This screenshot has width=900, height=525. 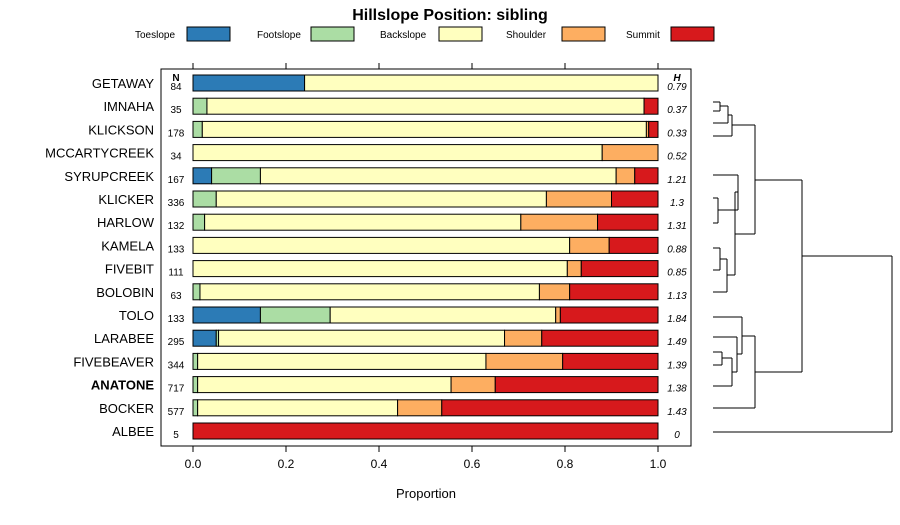 I want to click on row-n: 34, so click(x=176, y=157).